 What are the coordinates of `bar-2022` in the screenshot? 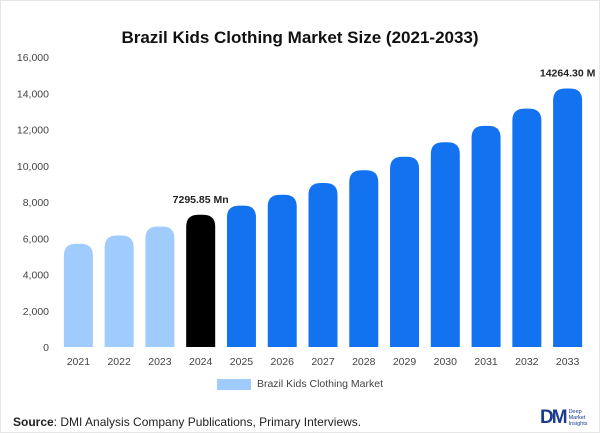 It's located at (119, 291).